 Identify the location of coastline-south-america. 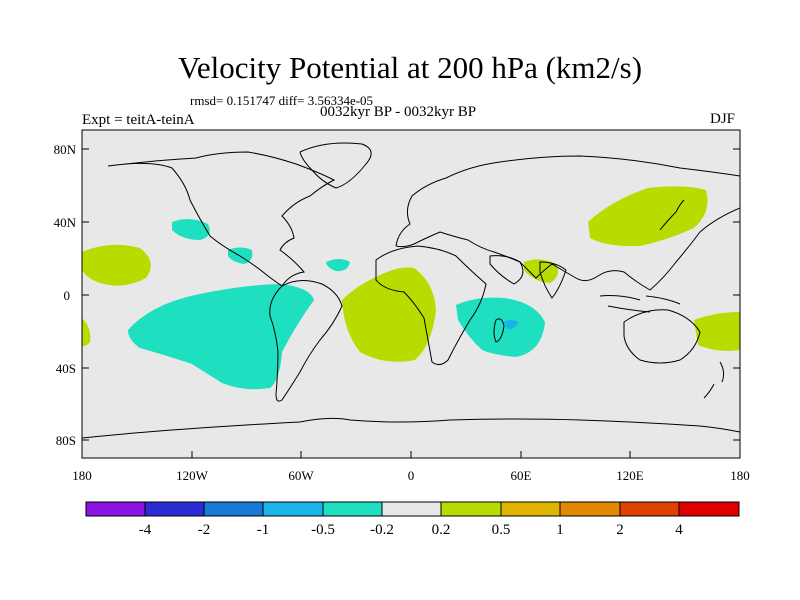
(306, 341).